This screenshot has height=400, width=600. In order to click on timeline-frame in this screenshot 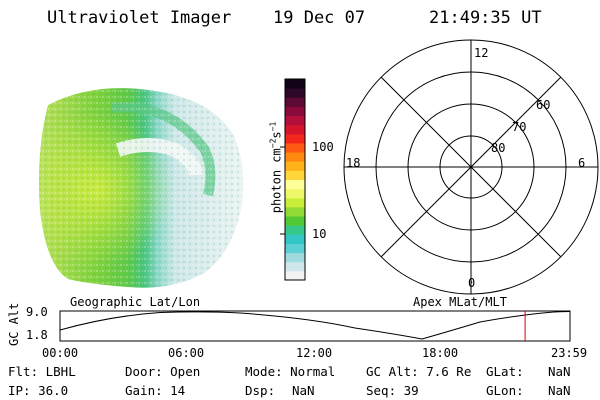, I will do `click(315, 326)`.